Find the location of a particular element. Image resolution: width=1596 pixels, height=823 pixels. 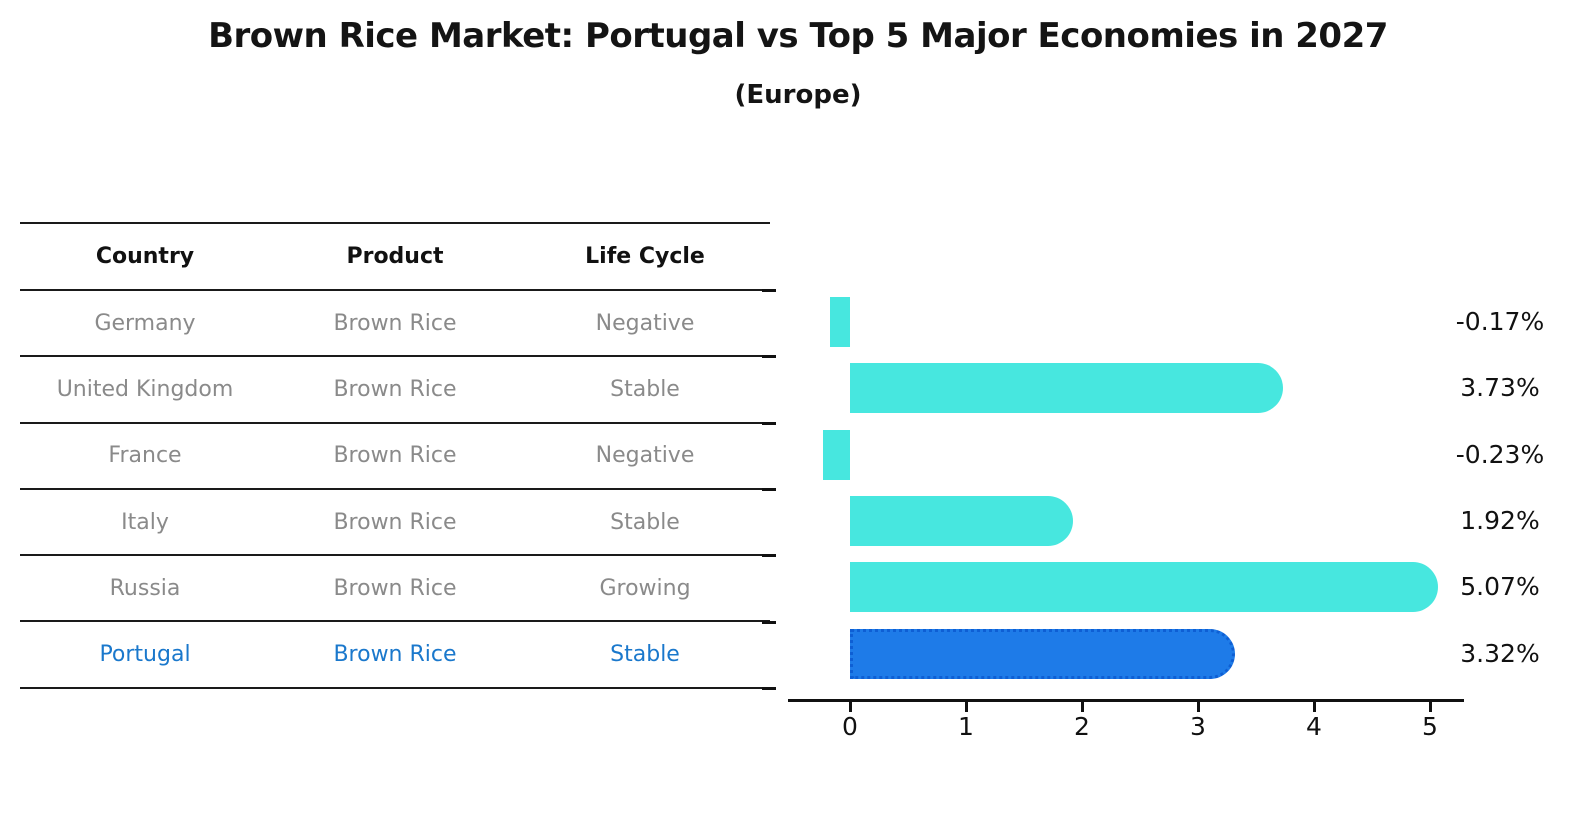

value-label-united-kingdom: 3.73% is located at coordinates (1500, 388).